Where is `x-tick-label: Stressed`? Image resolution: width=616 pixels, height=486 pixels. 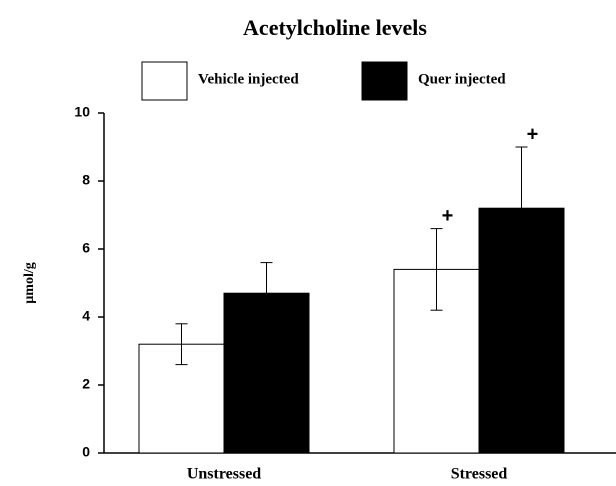
x-tick-label: Stressed is located at coordinates (479, 474).